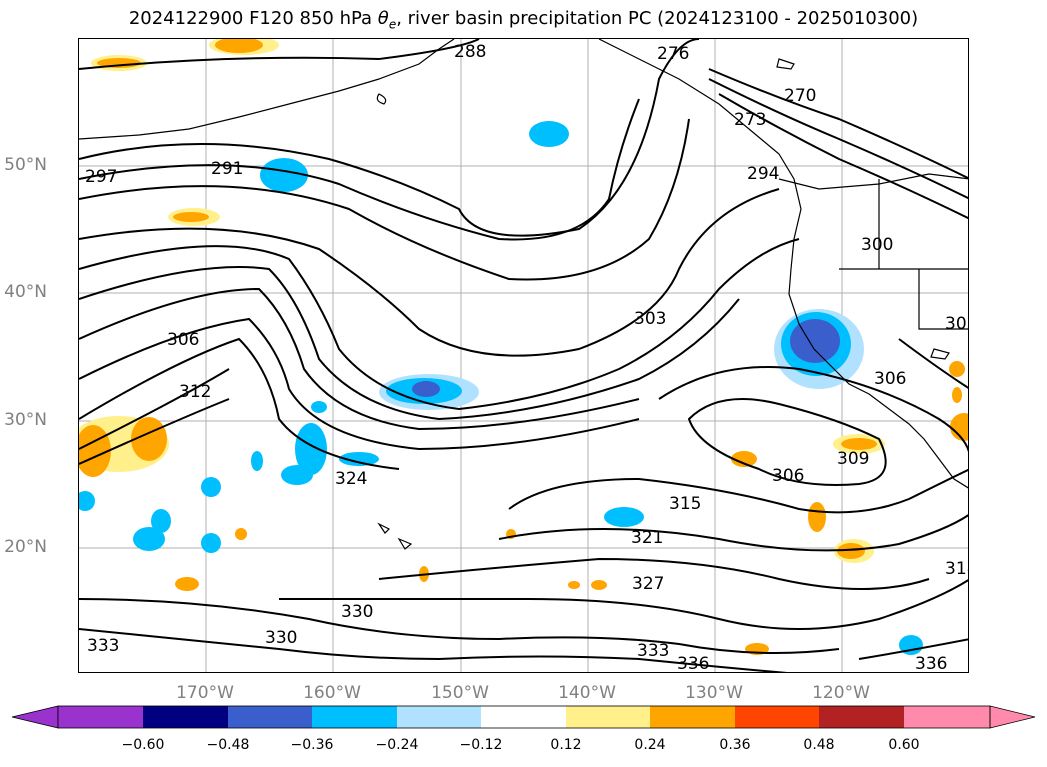  Describe the element at coordinates (351, 479) in the screenshot. I see `contour-label: 324` at that location.